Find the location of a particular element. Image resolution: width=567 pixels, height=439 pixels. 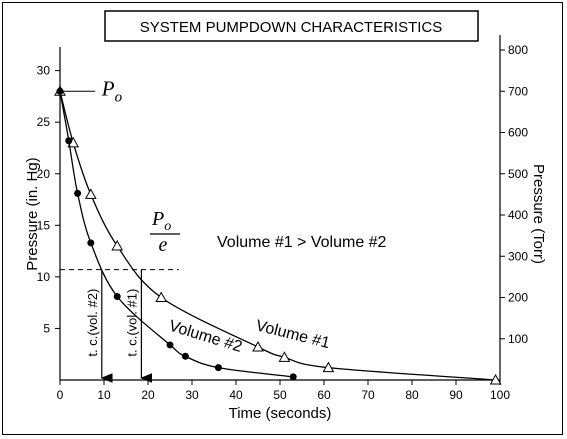

y-right-axis-label: Pressure (Torr) is located at coordinates (538, 214).